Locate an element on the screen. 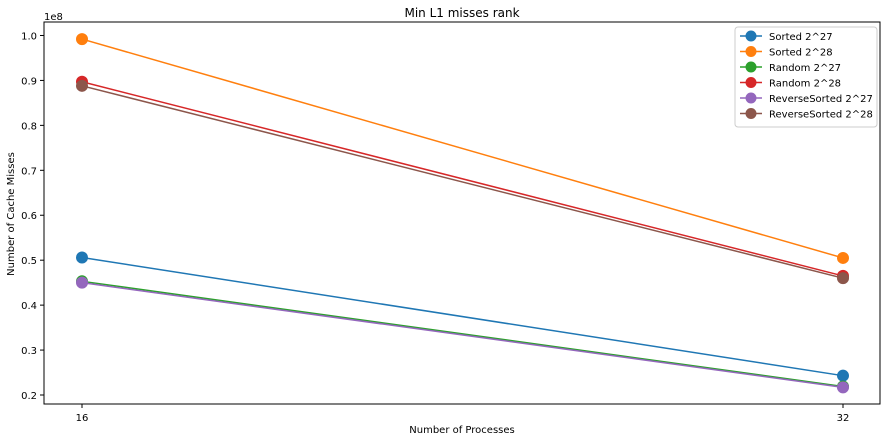 The width and height of the screenshot is (888, 441). y-tick-label: 1.0 is located at coordinates (29, 36).